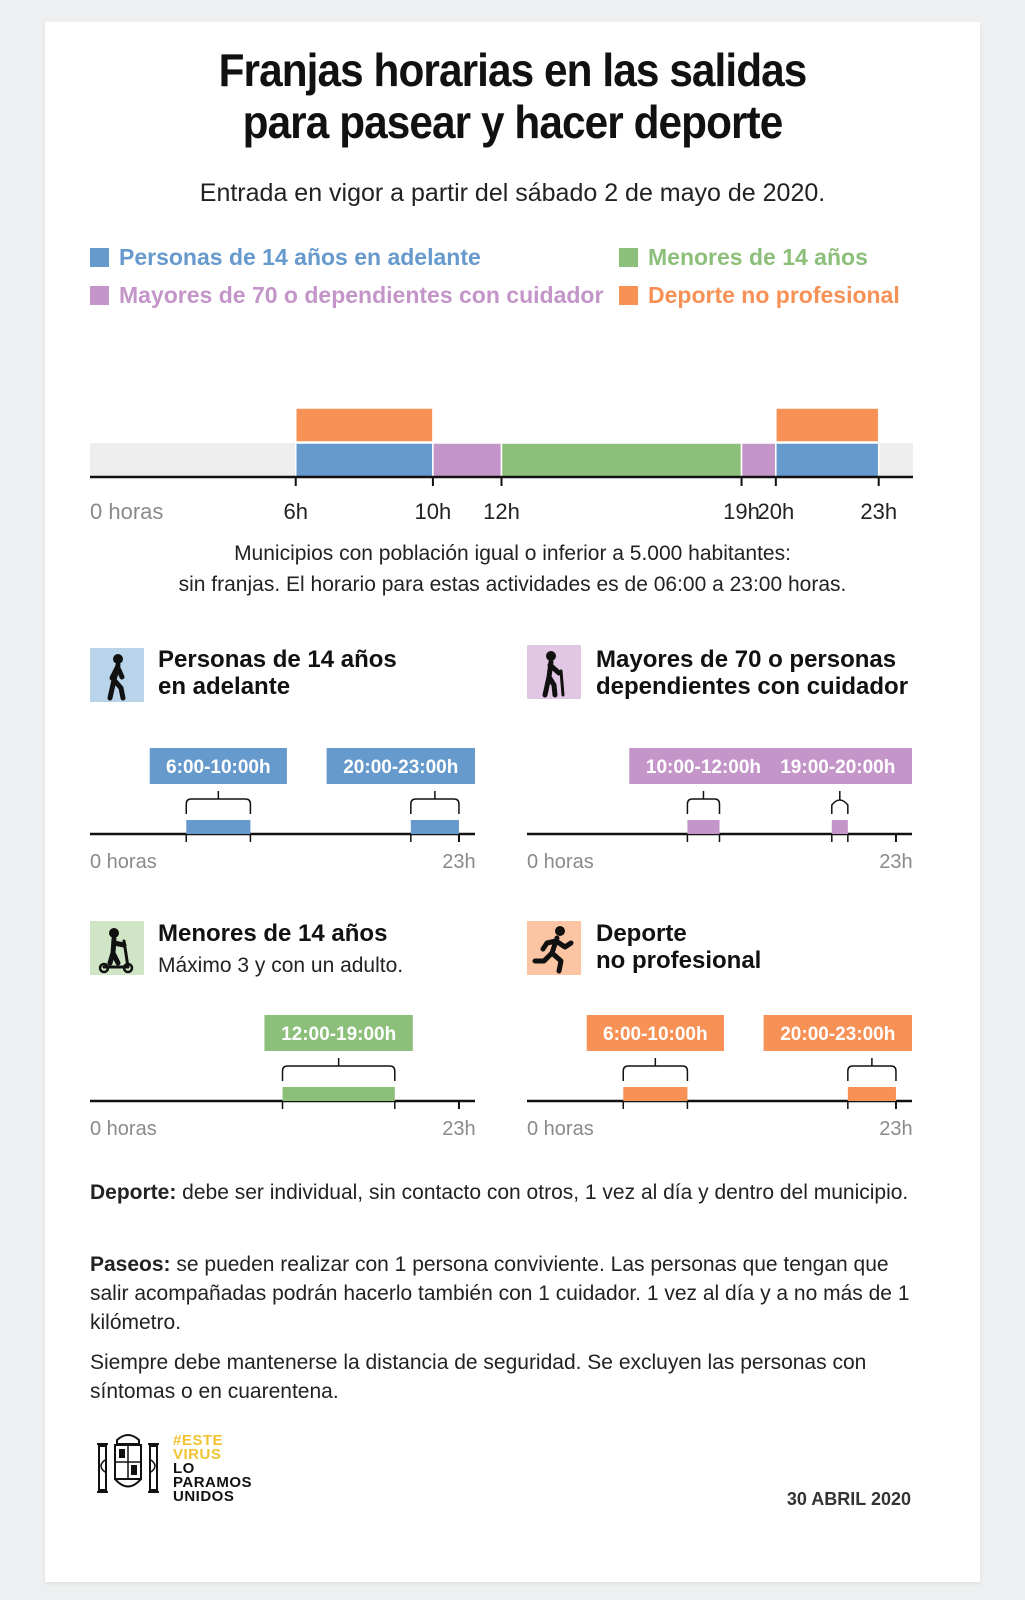 This screenshot has height=1600, width=1025. What do you see at coordinates (277, 659) in the screenshot?
I see `panel-title-adults-line1: Personas de 14 años` at bounding box center [277, 659].